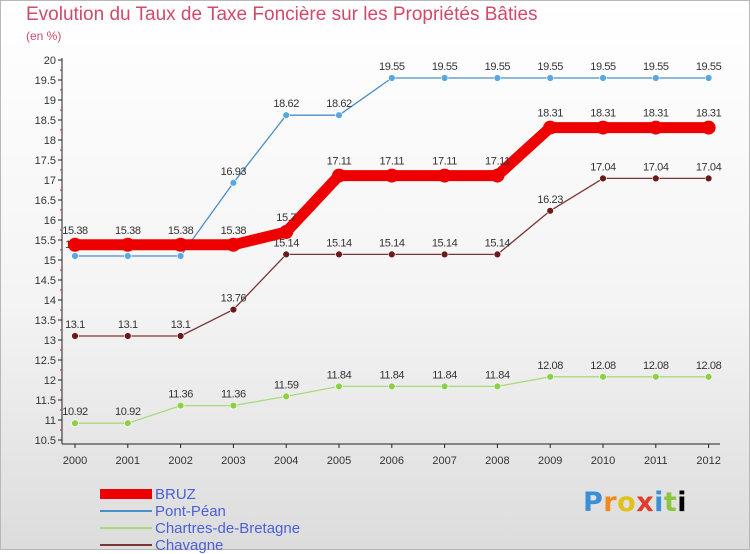 The height and width of the screenshot is (554, 750). Describe the element at coordinates (550, 461) in the screenshot. I see `x-tick-label: 2009` at that location.